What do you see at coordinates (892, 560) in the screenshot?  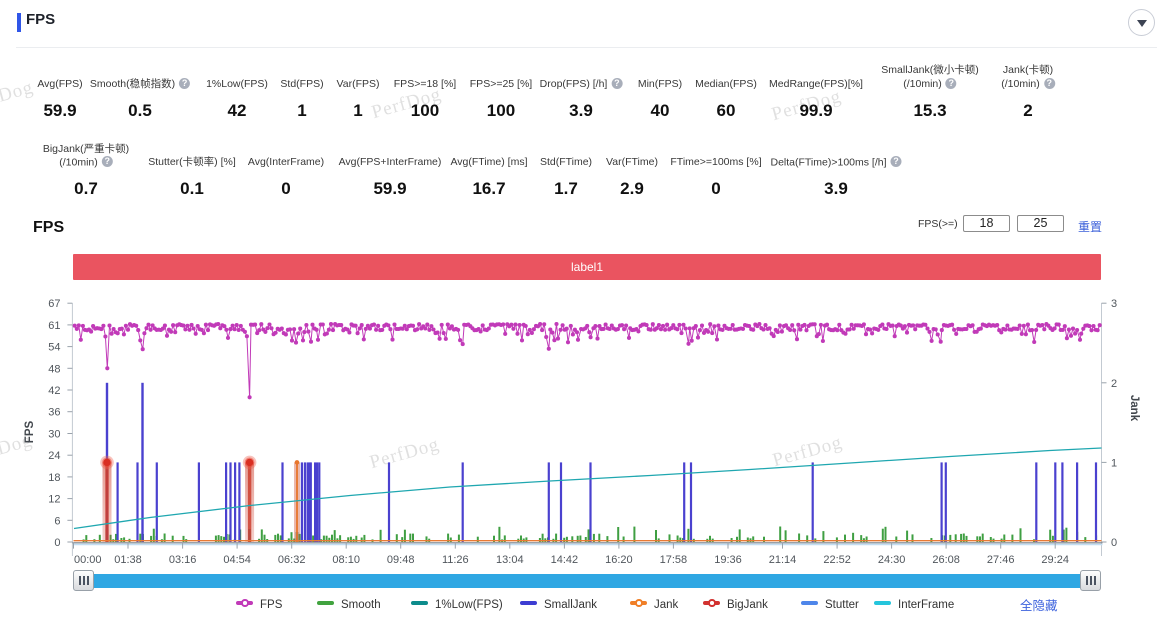 I see `svg-text: 24:30` at bounding box center [892, 560].